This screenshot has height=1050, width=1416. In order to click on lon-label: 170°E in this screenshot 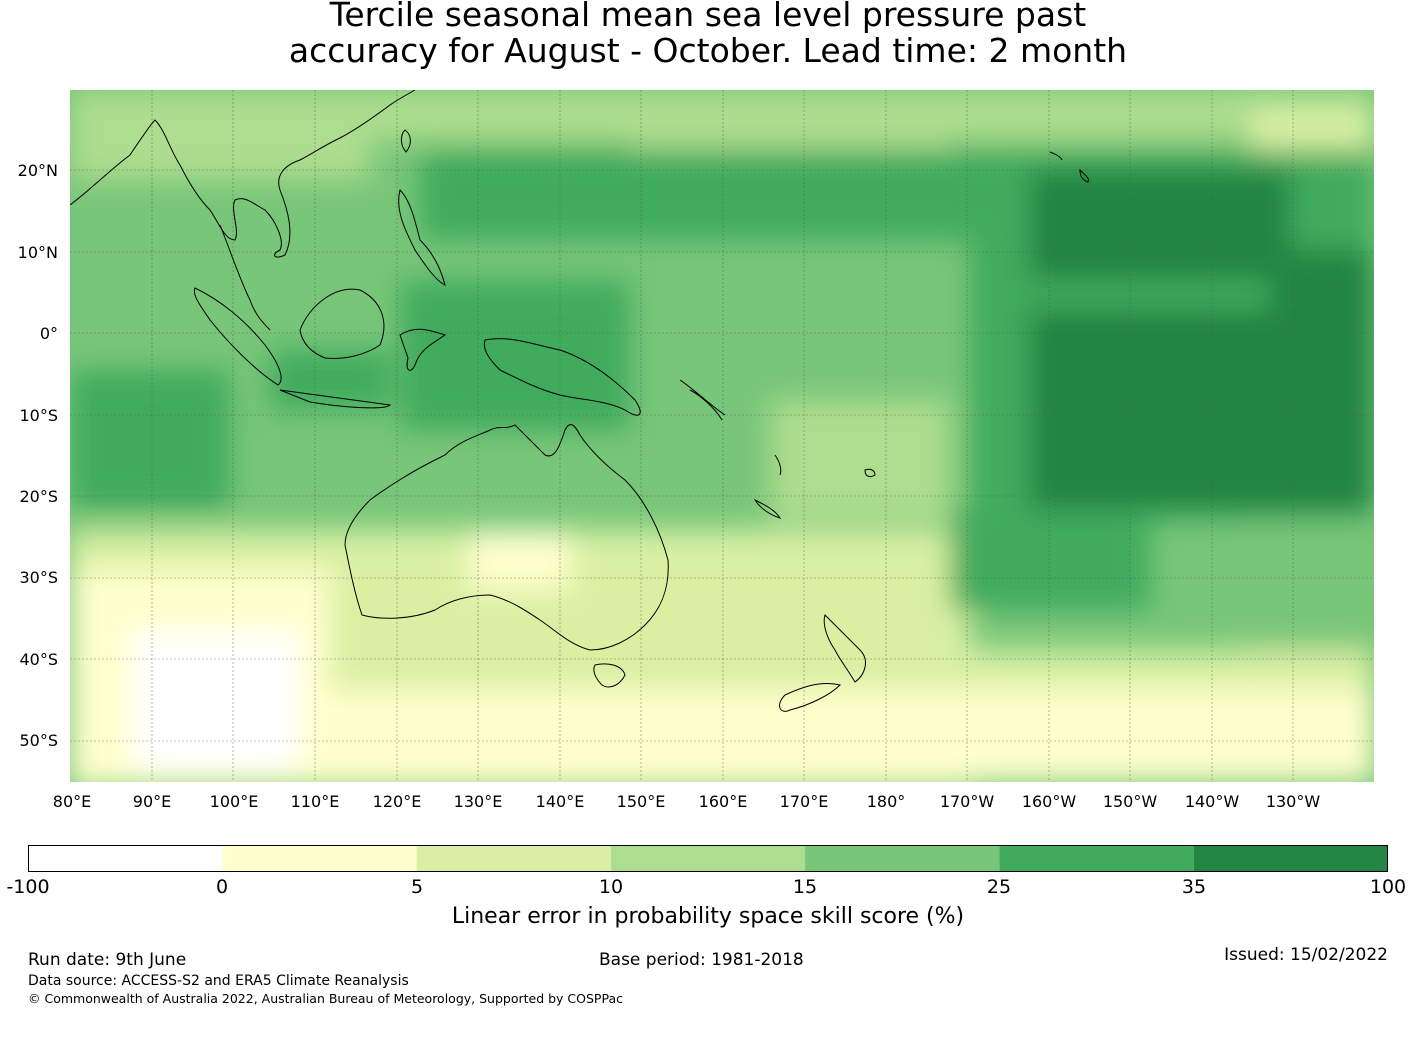, I will do `click(804, 801)`.